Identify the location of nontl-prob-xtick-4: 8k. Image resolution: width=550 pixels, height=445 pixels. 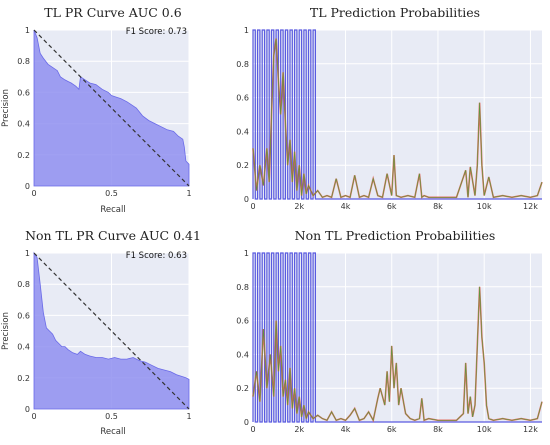
(438, 429).